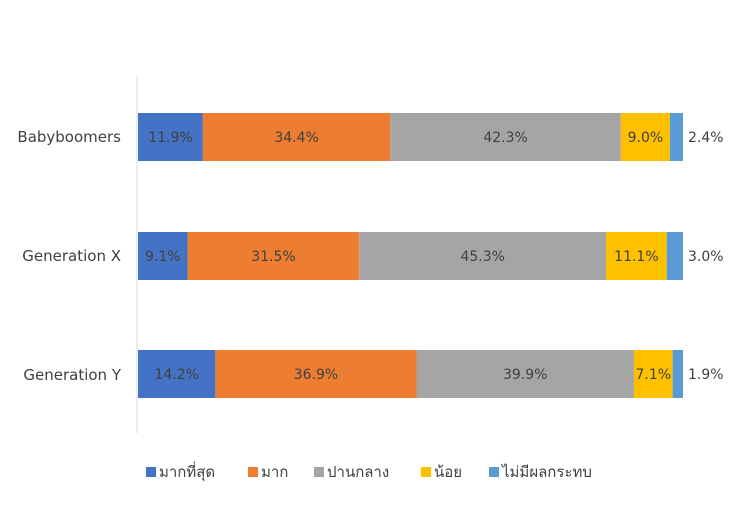 This screenshot has width=751, height=505. I want to click on category-label-generation-y: Generation Y, so click(72, 375).